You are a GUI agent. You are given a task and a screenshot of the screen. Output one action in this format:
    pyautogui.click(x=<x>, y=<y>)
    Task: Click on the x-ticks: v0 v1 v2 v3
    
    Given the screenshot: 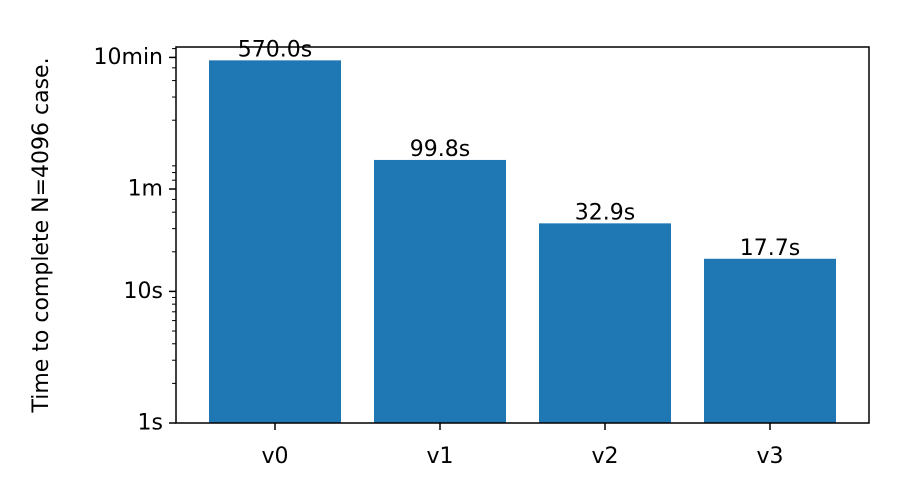 What is the action you would take?
    pyautogui.click(x=522, y=446)
    